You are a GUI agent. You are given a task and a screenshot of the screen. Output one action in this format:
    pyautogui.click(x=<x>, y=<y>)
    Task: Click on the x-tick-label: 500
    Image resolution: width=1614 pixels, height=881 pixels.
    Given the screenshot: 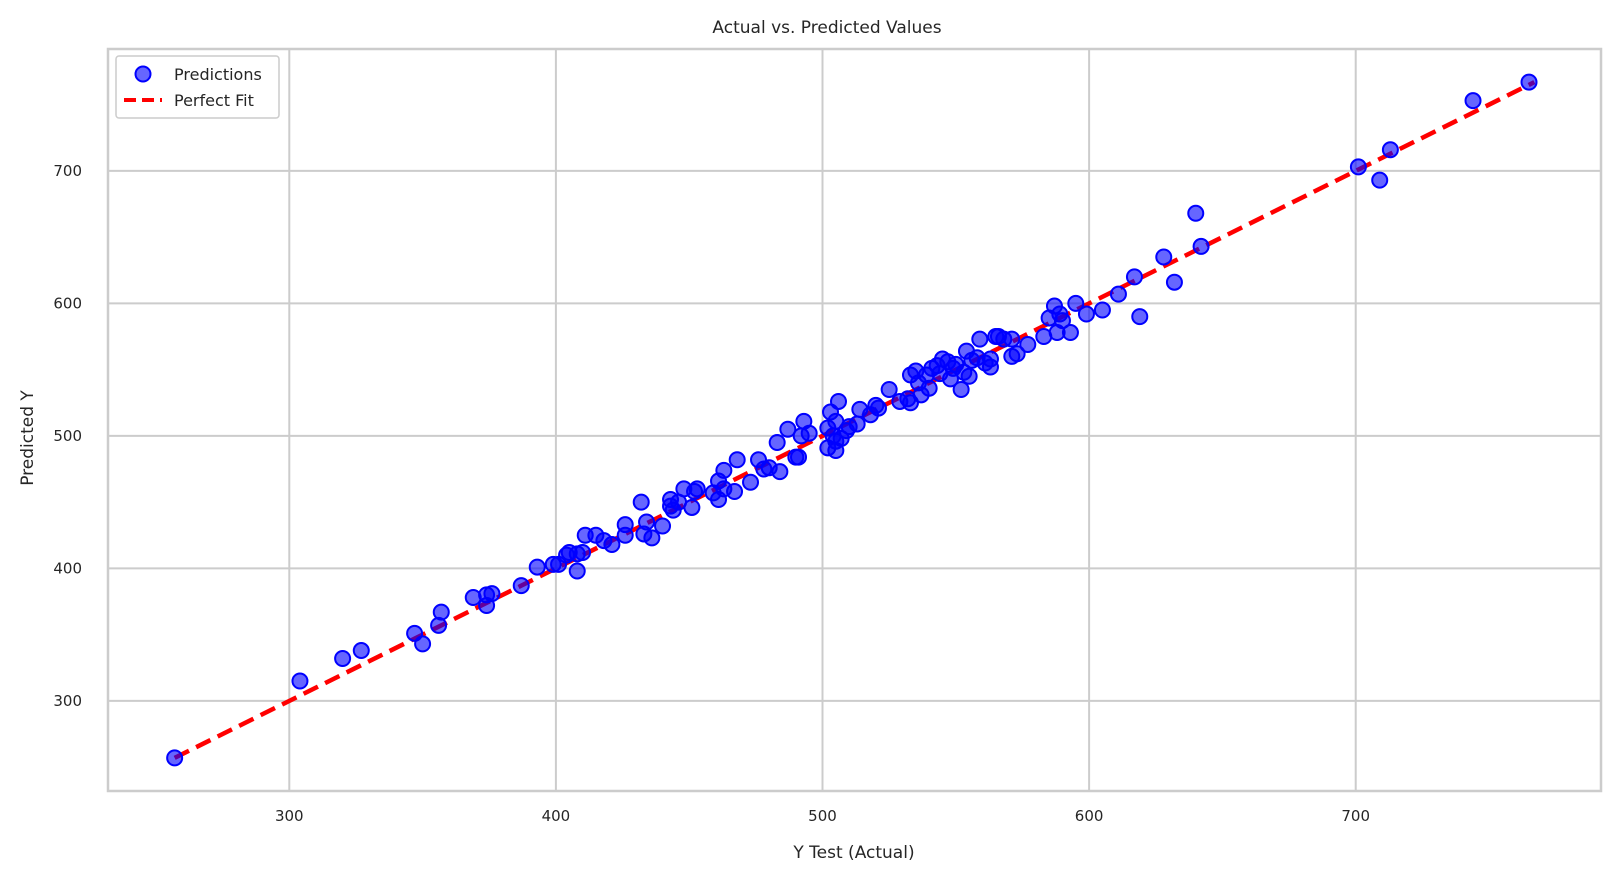 What is the action you would take?
    pyautogui.click(x=822, y=816)
    